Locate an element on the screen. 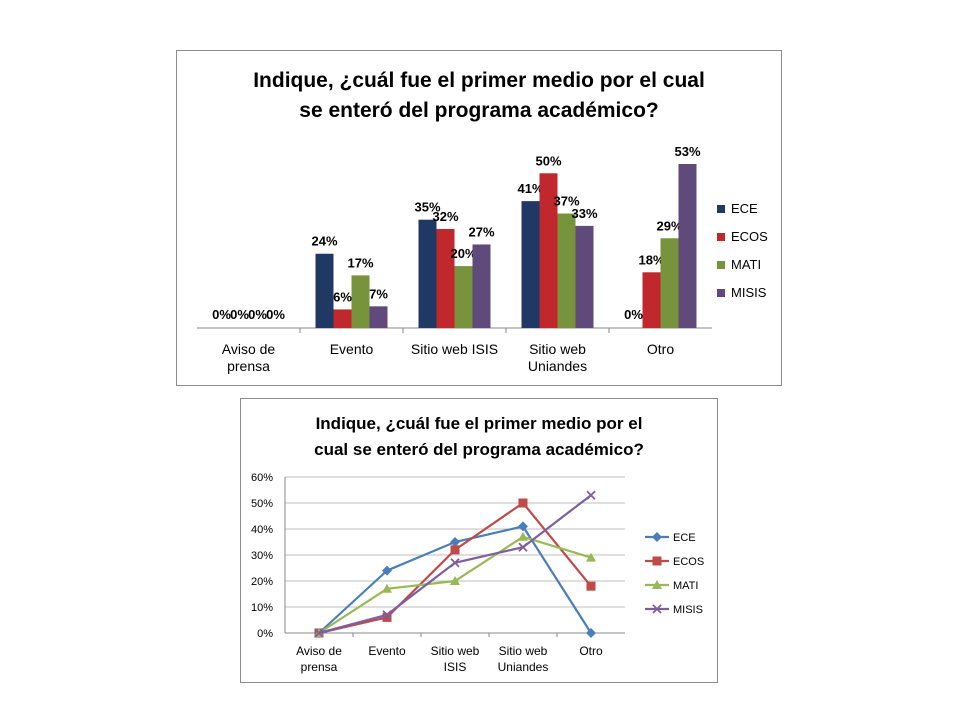 The image size is (960, 720). data-label: 32% is located at coordinates (445, 216).